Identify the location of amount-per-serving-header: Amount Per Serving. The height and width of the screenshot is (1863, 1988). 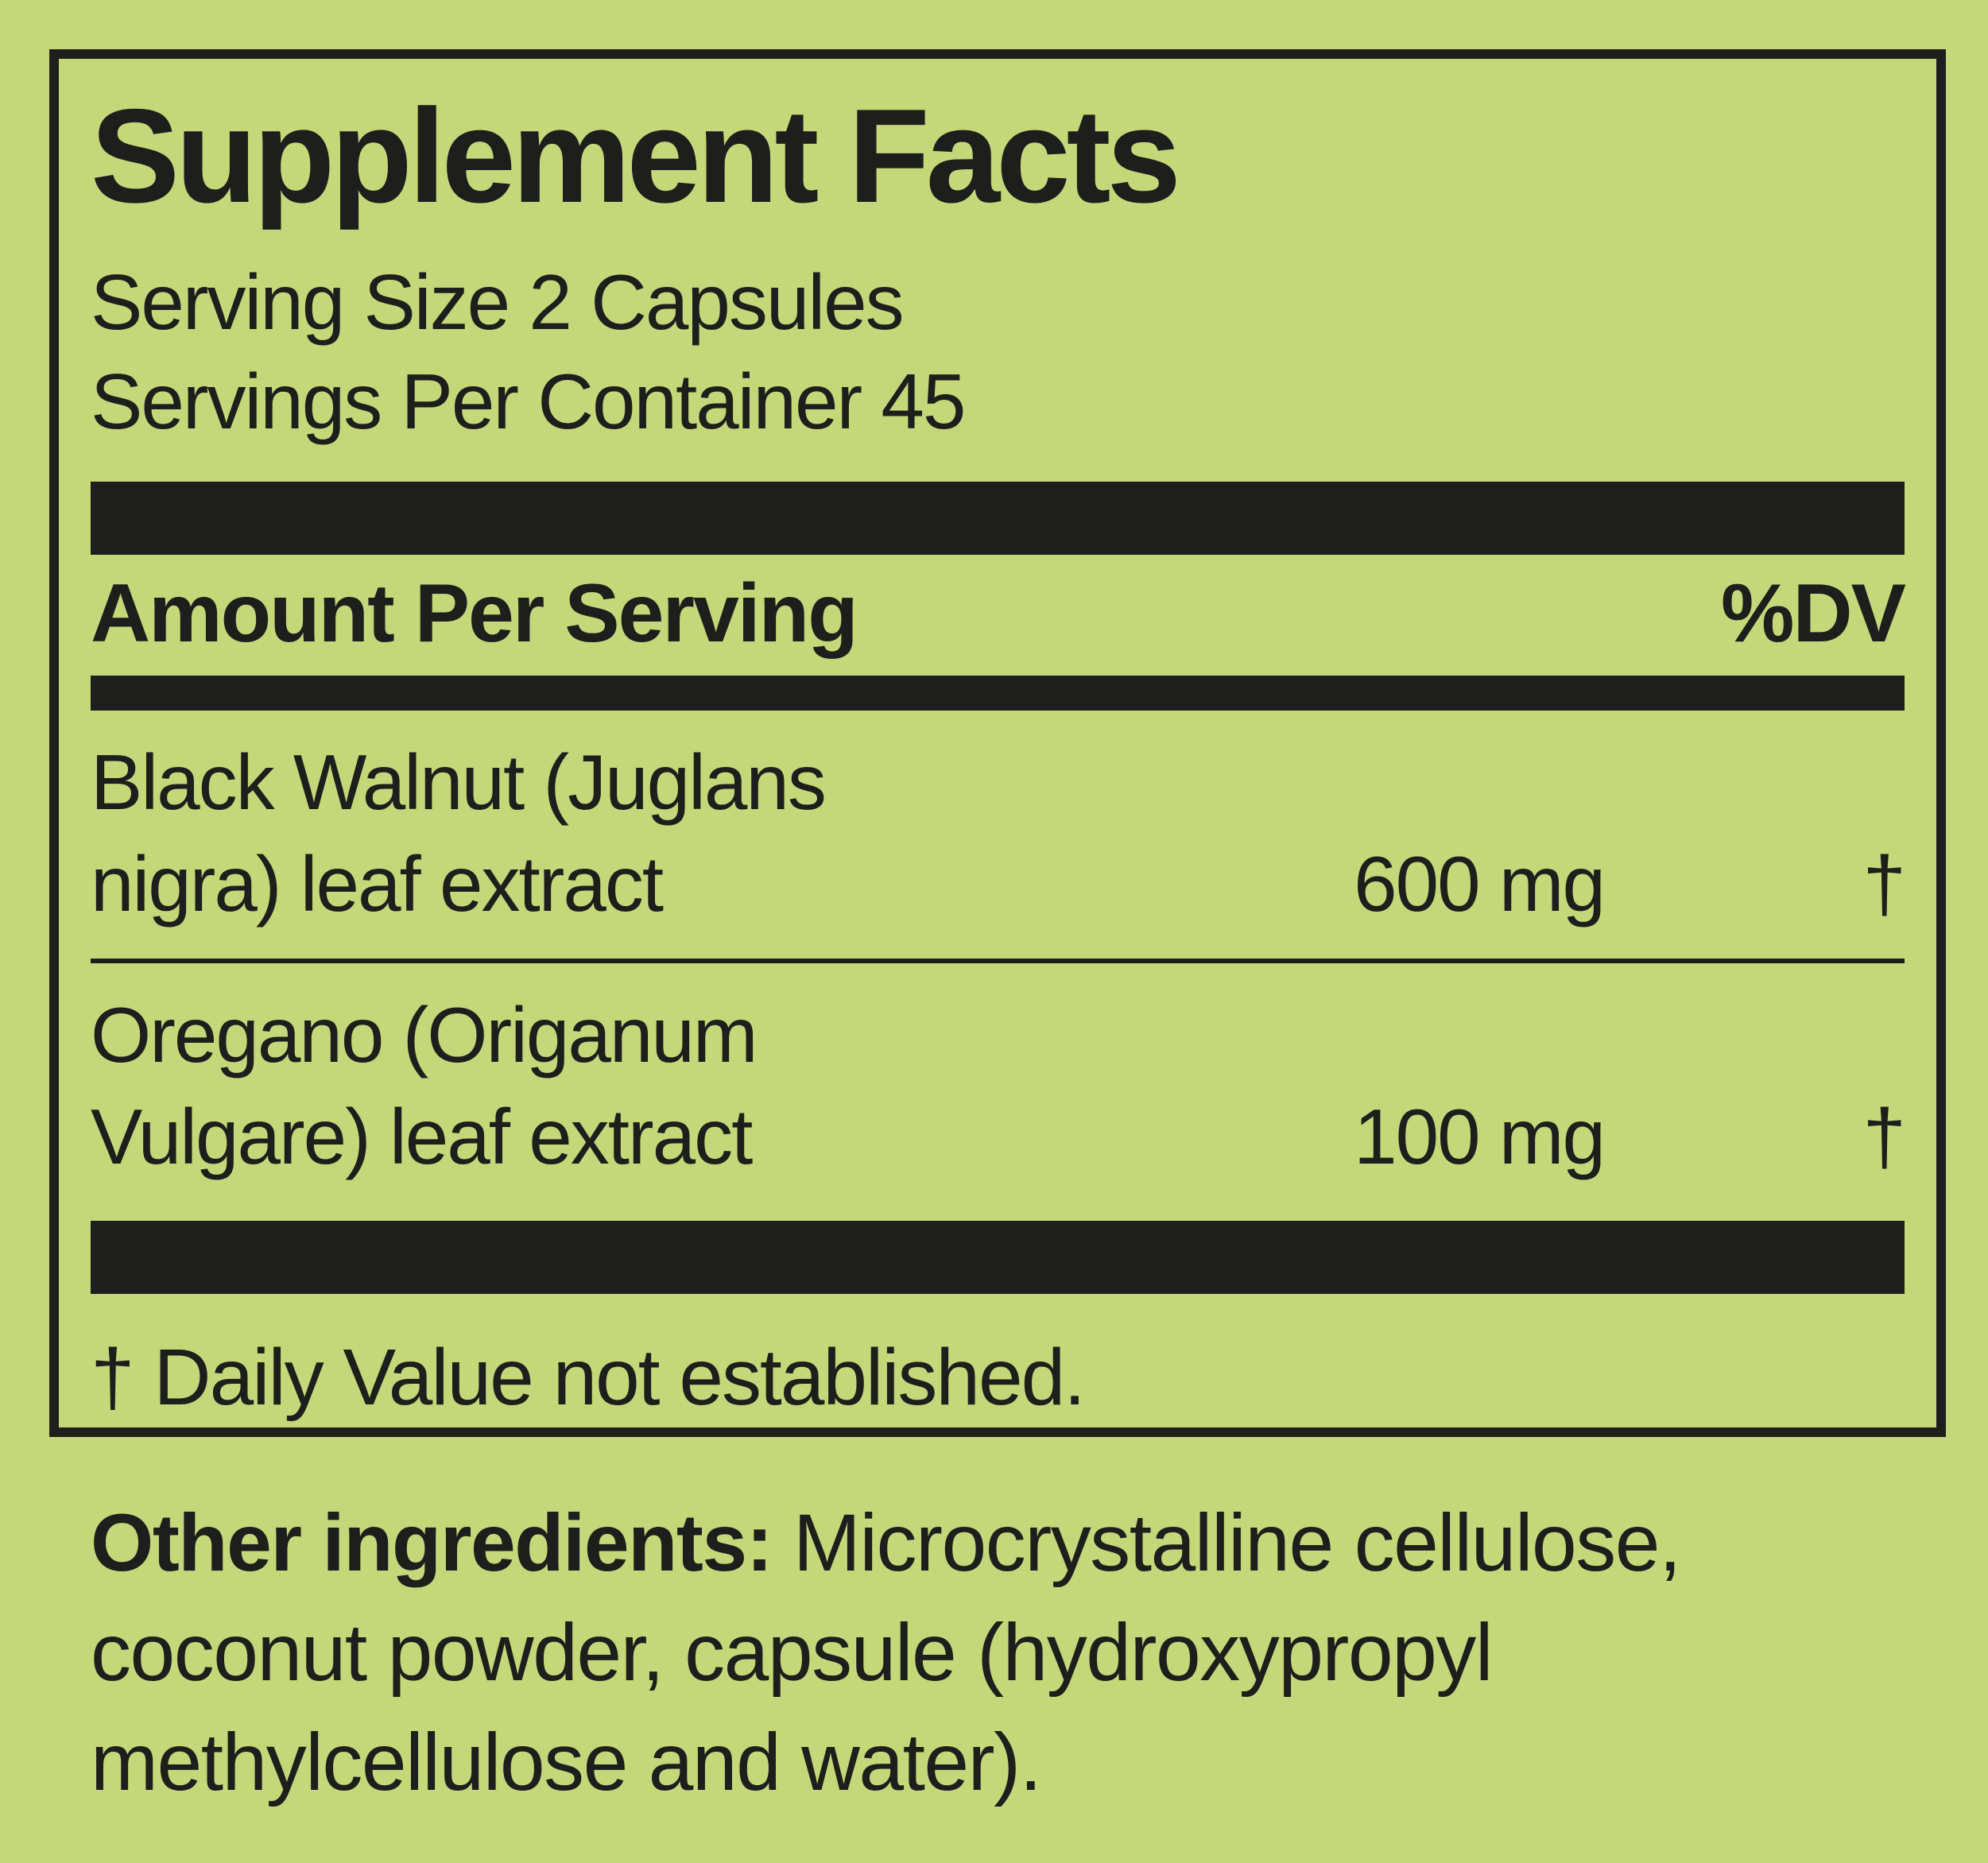
(475, 614).